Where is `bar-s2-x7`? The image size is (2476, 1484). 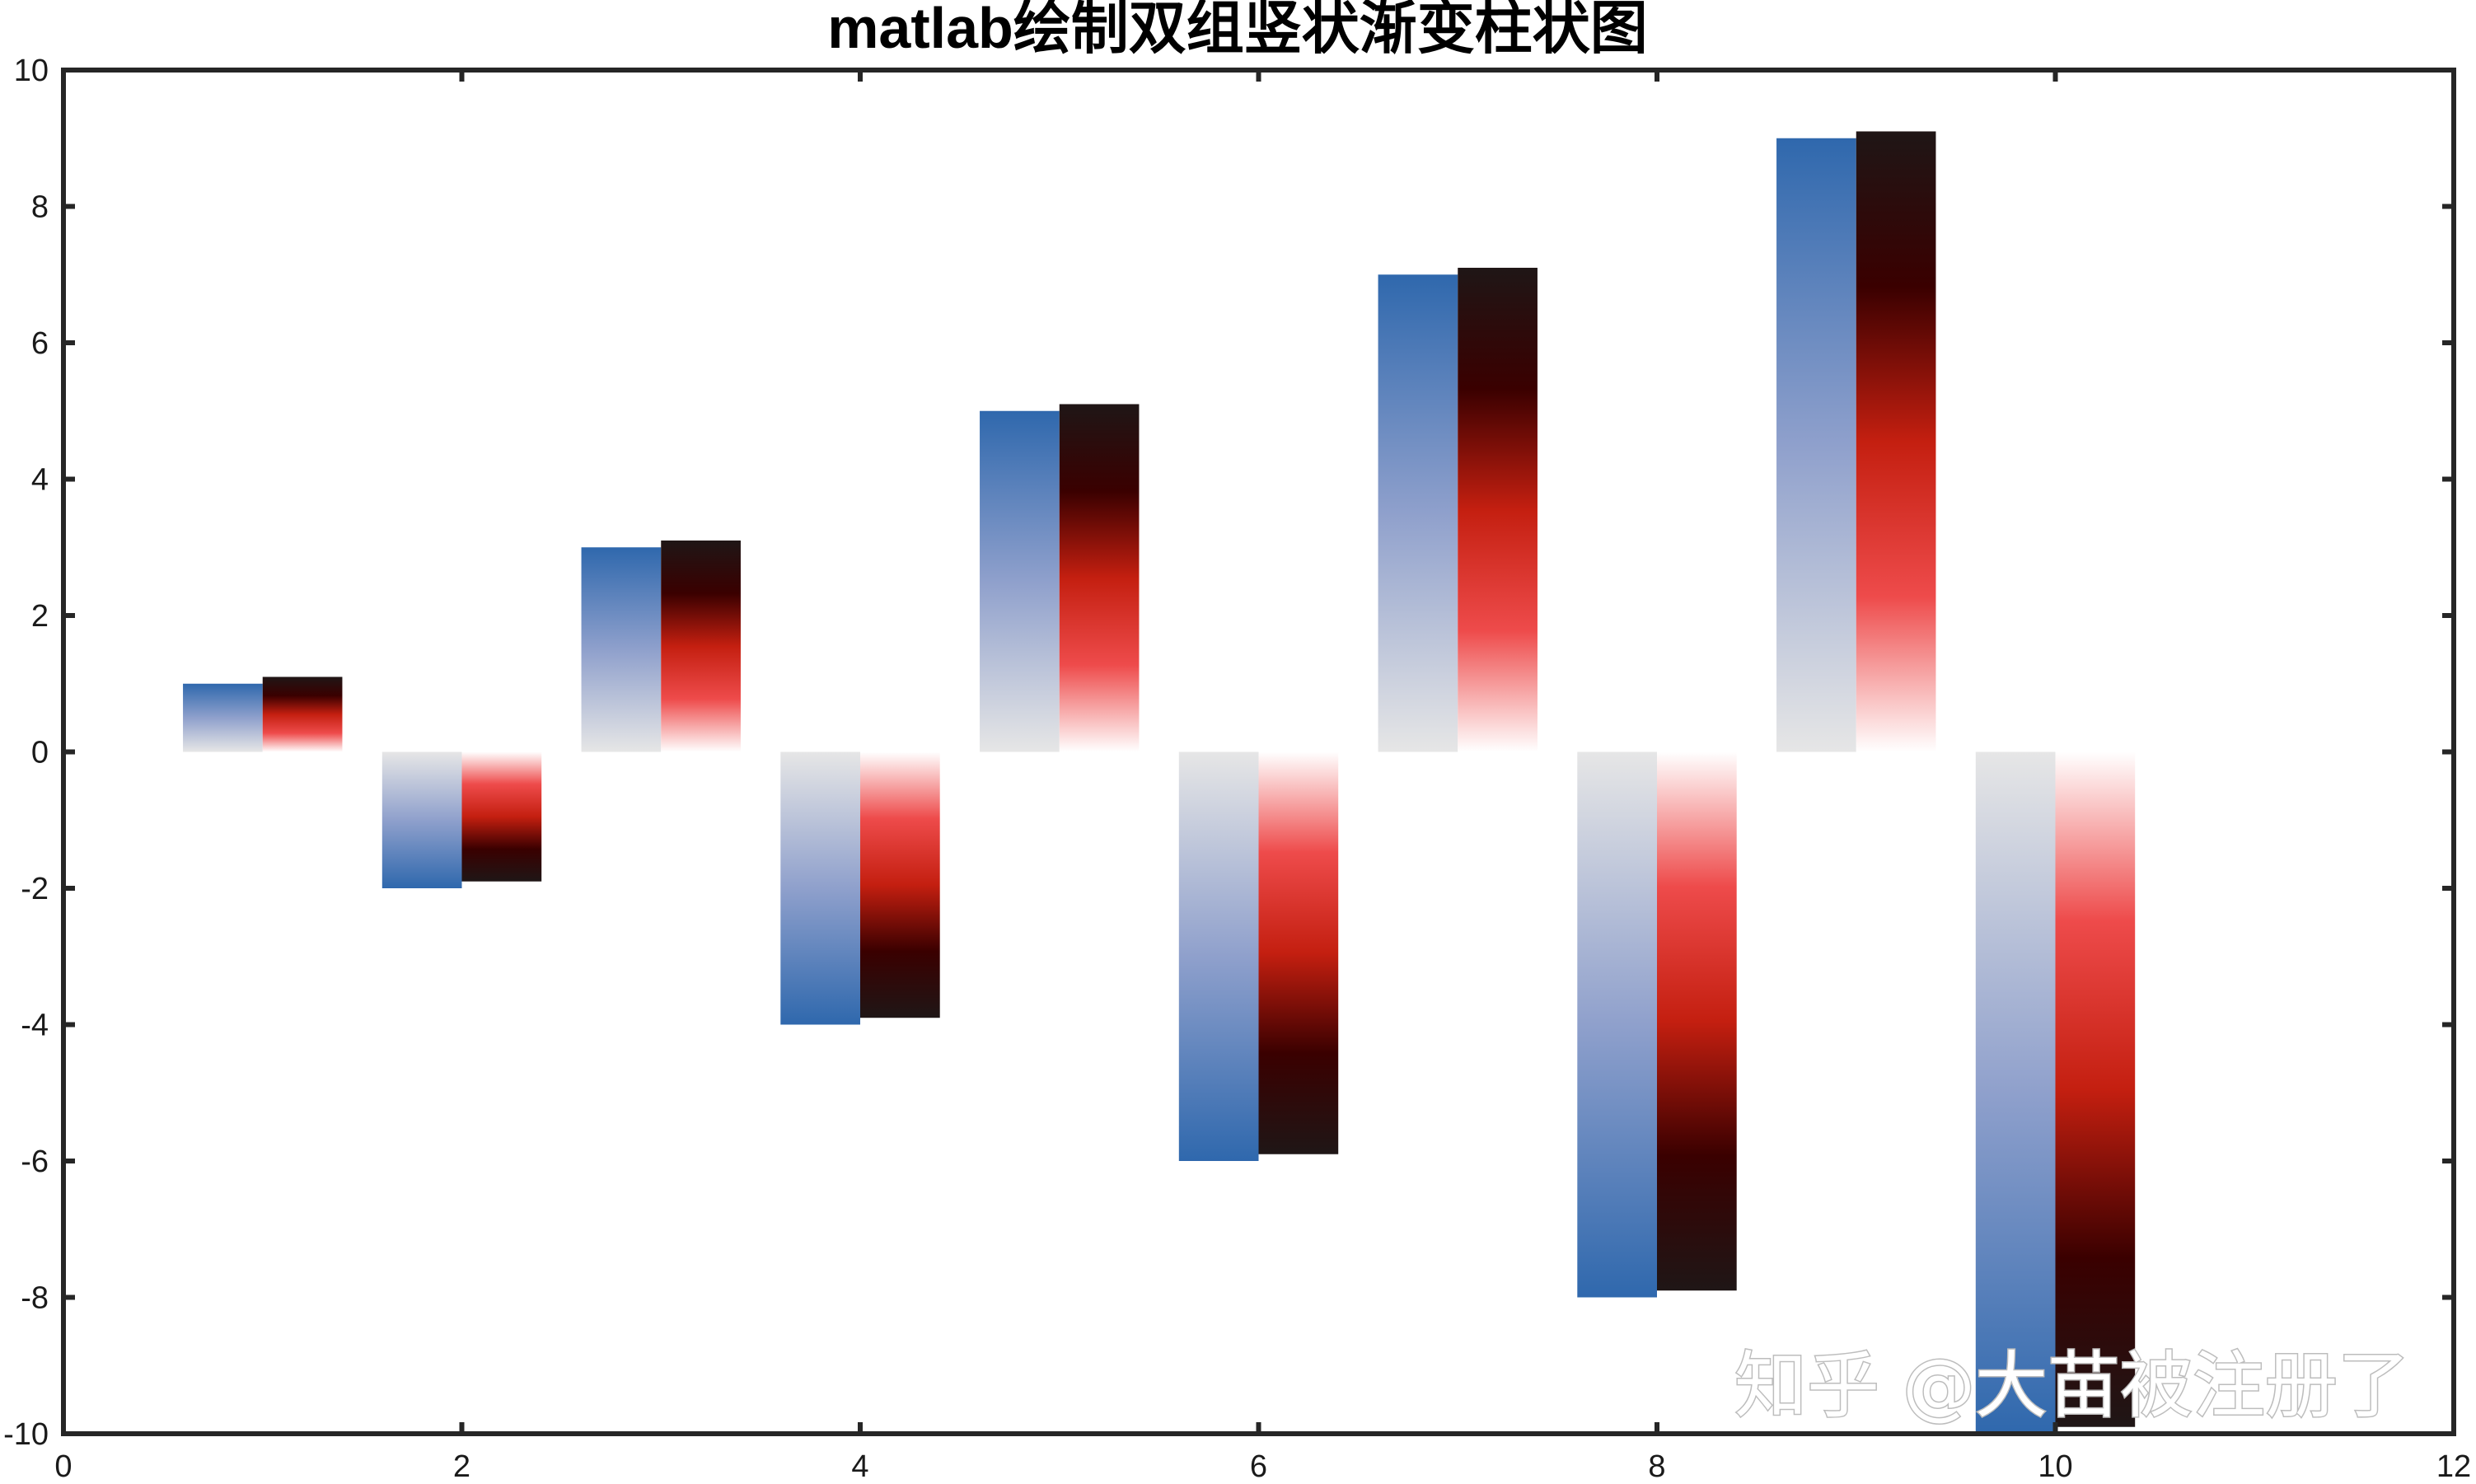 bar-s2-x7 is located at coordinates (1498, 510).